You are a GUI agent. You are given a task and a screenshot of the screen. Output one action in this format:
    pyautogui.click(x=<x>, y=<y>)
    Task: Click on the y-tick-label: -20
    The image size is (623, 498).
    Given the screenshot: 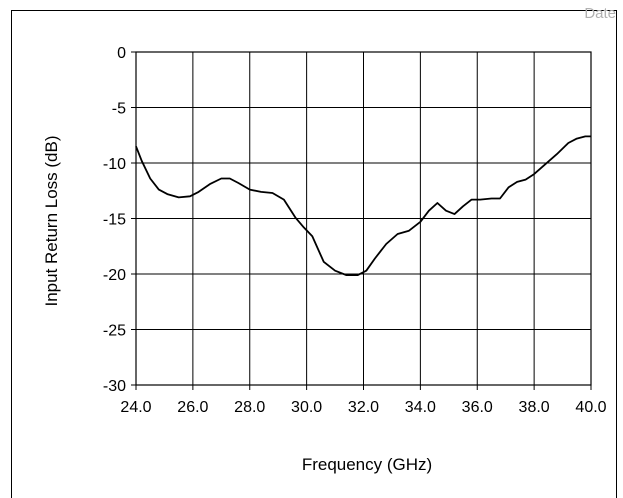 What is the action you would take?
    pyautogui.click(x=114, y=275)
    